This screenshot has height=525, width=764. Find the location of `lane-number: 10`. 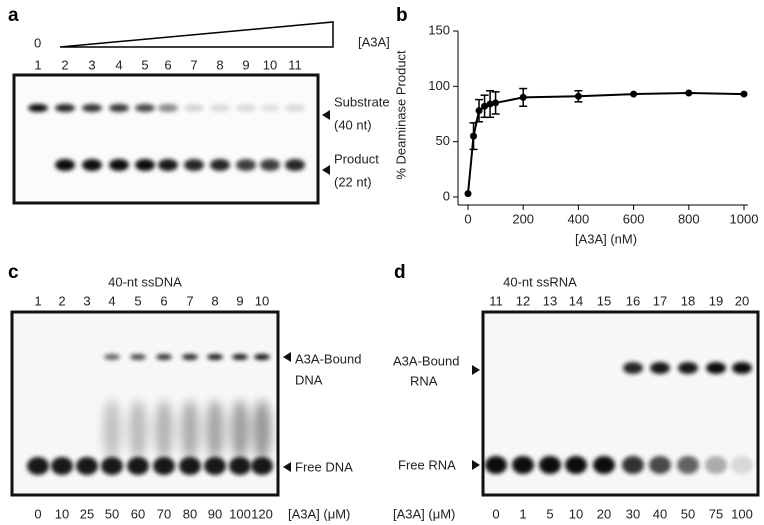

lane-number: 10 is located at coordinates (262, 300).